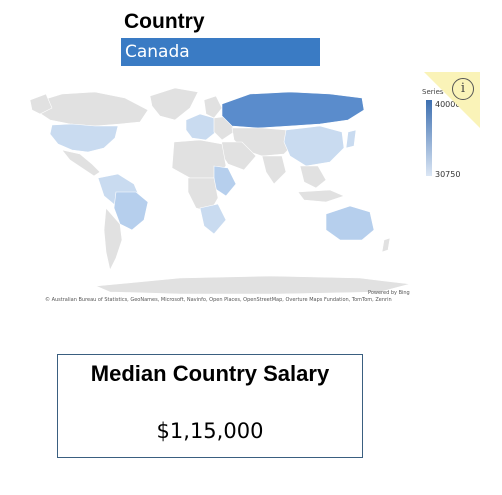 Image resolution: width=502 pixels, height=495 pixels. Describe the element at coordinates (225, 181) in the screenshot. I see `map-region-east-africa` at that location.